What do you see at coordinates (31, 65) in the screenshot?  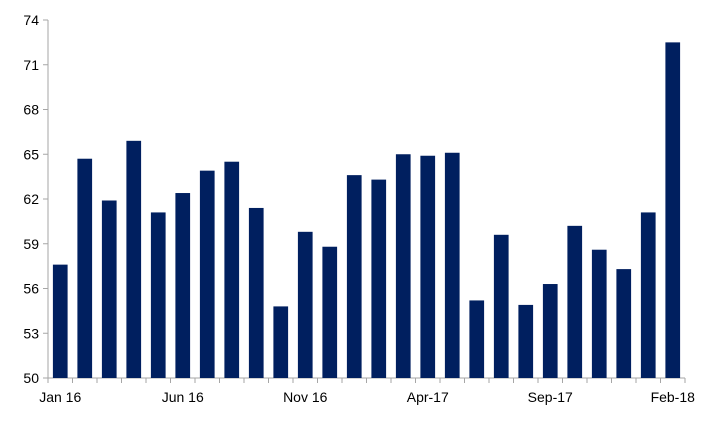 I see `y-tick-label: 71` at bounding box center [31, 65].